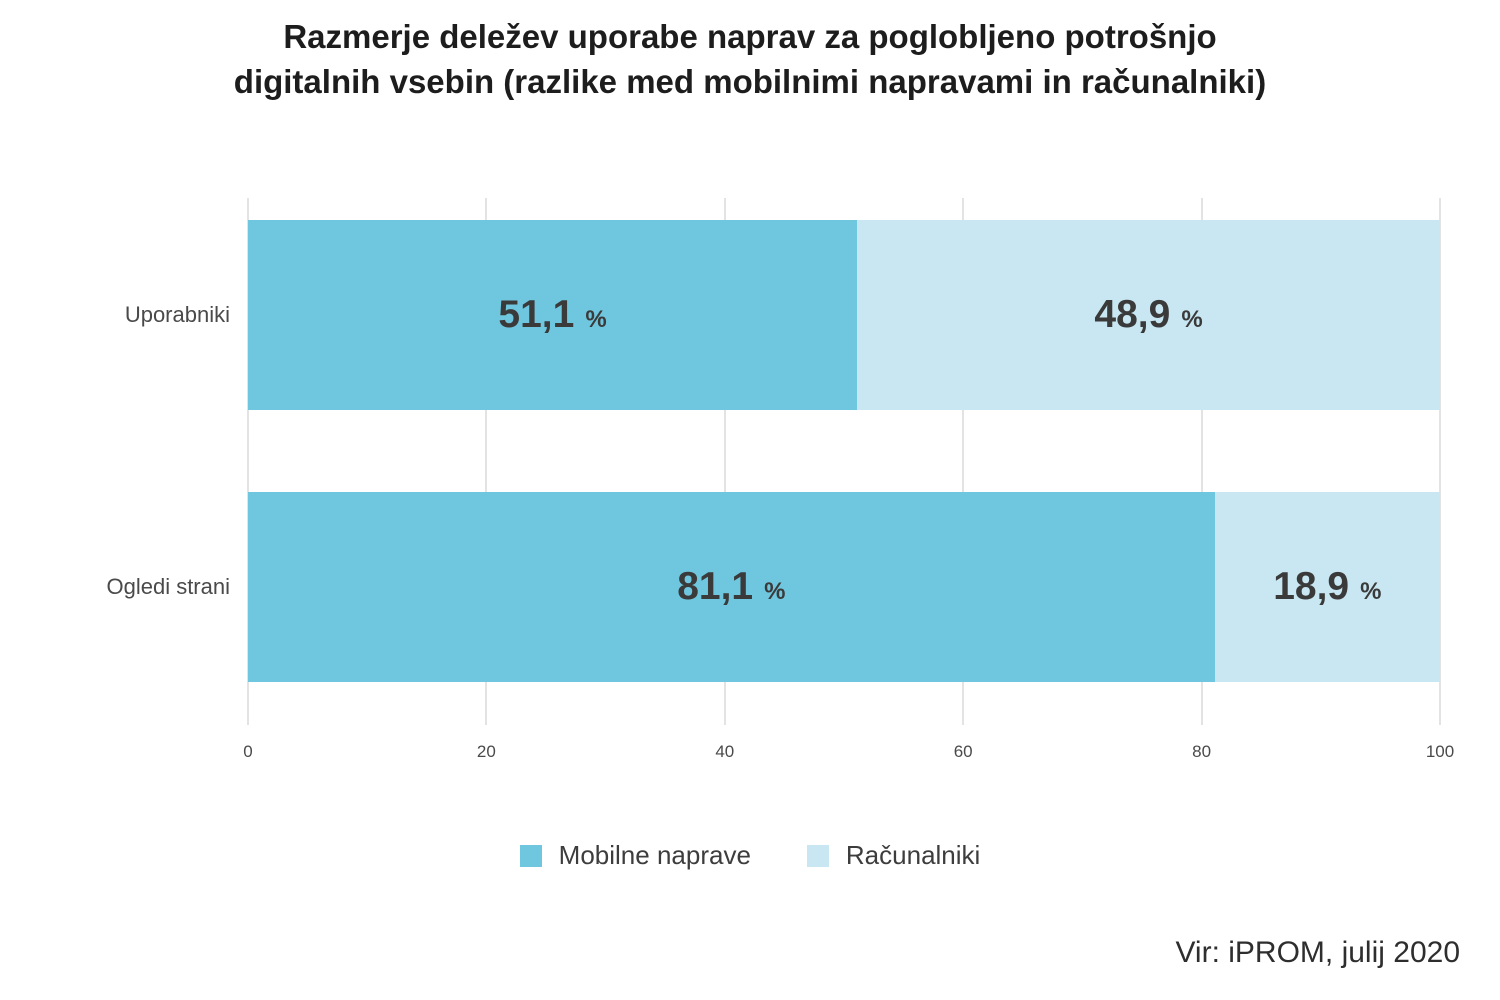  I want to click on legend-label-mobilne-naprave: Mobilne naprave, so click(654, 855).